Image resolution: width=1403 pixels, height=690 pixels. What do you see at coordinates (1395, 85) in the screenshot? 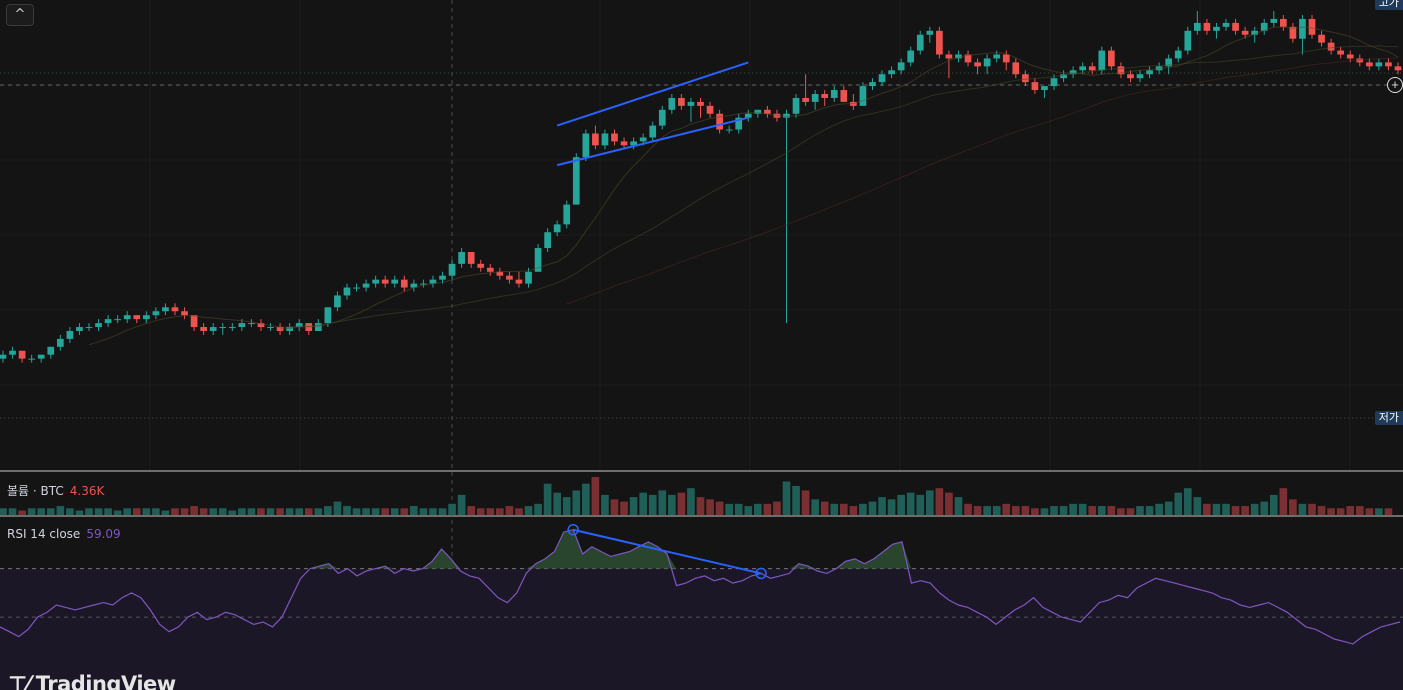
I see `add-plus-icon: +` at bounding box center [1395, 85].